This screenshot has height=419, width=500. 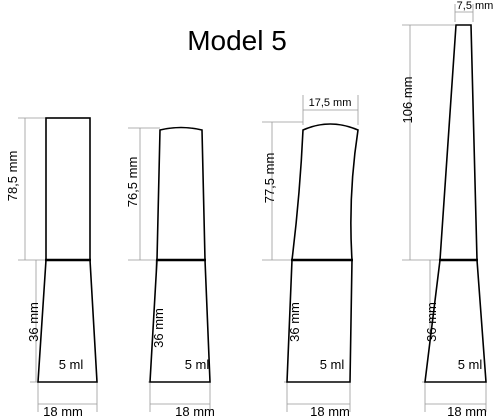 I want to click on top-width: 17,5 mm, so click(x=330, y=103).